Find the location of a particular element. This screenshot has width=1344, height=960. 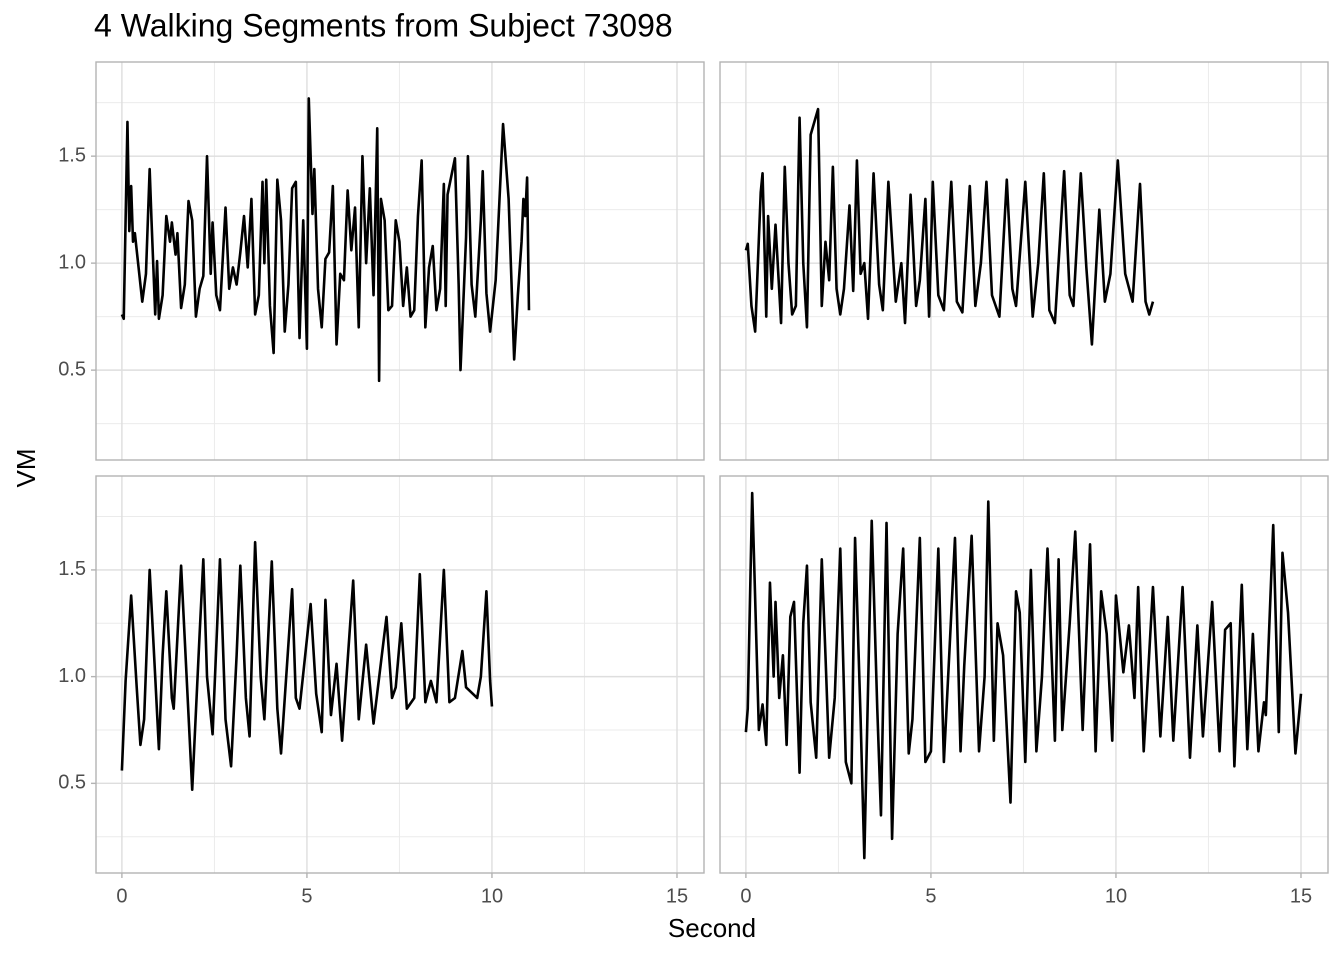

chart-title: 4 Walking Segments from Subject 73098 is located at coordinates (383, 25).